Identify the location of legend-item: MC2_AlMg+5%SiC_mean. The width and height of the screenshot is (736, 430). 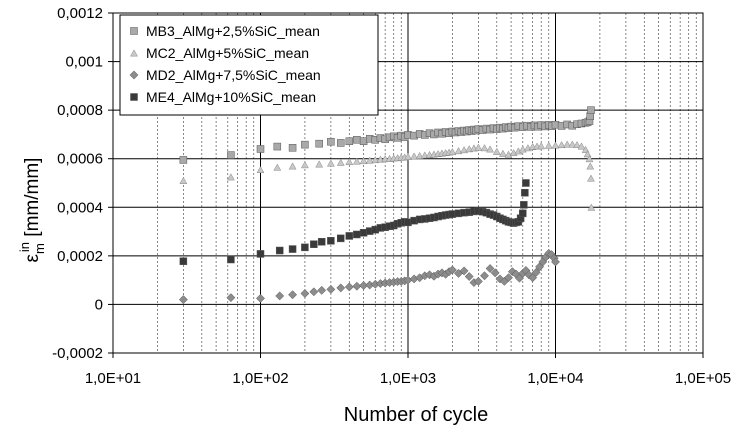
(219, 53).